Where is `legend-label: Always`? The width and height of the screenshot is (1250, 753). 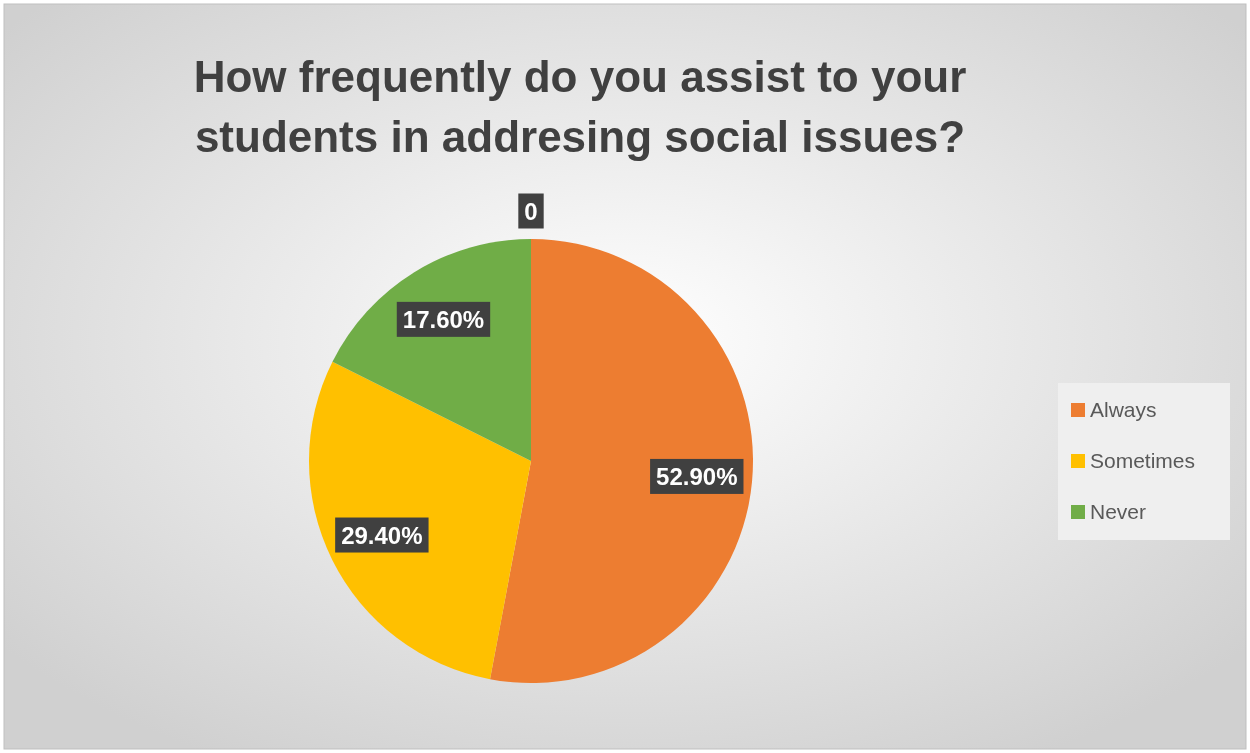 legend-label: Always is located at coordinates (1123, 409).